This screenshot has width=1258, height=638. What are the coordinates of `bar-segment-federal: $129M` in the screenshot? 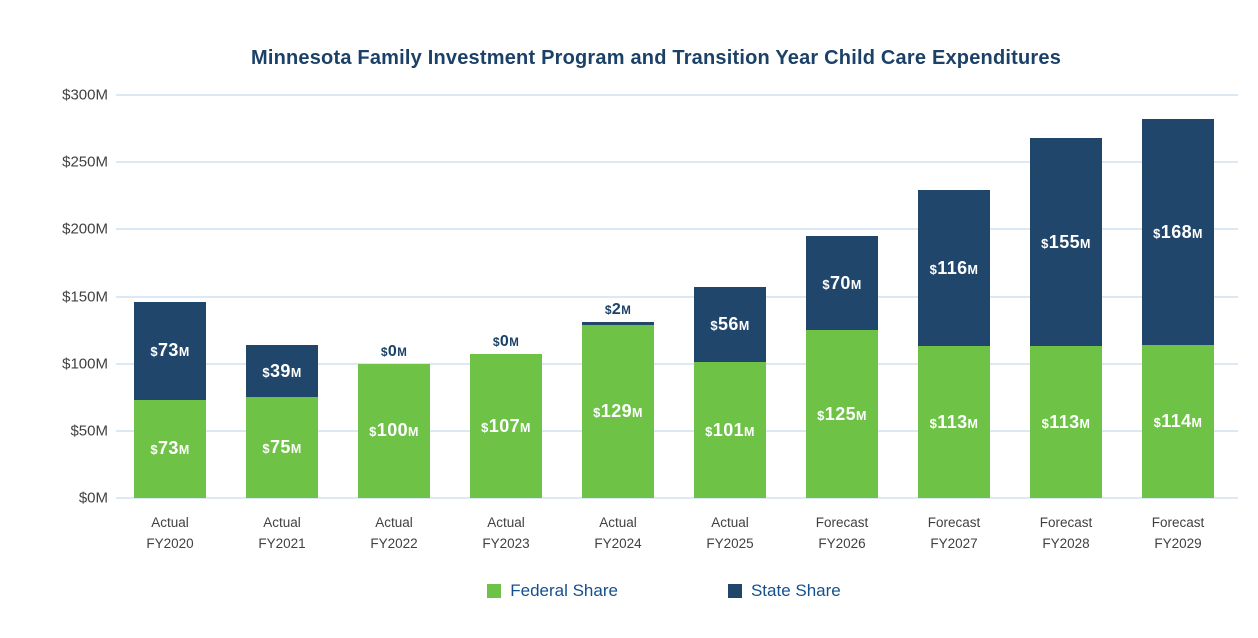 It's located at (618, 411).